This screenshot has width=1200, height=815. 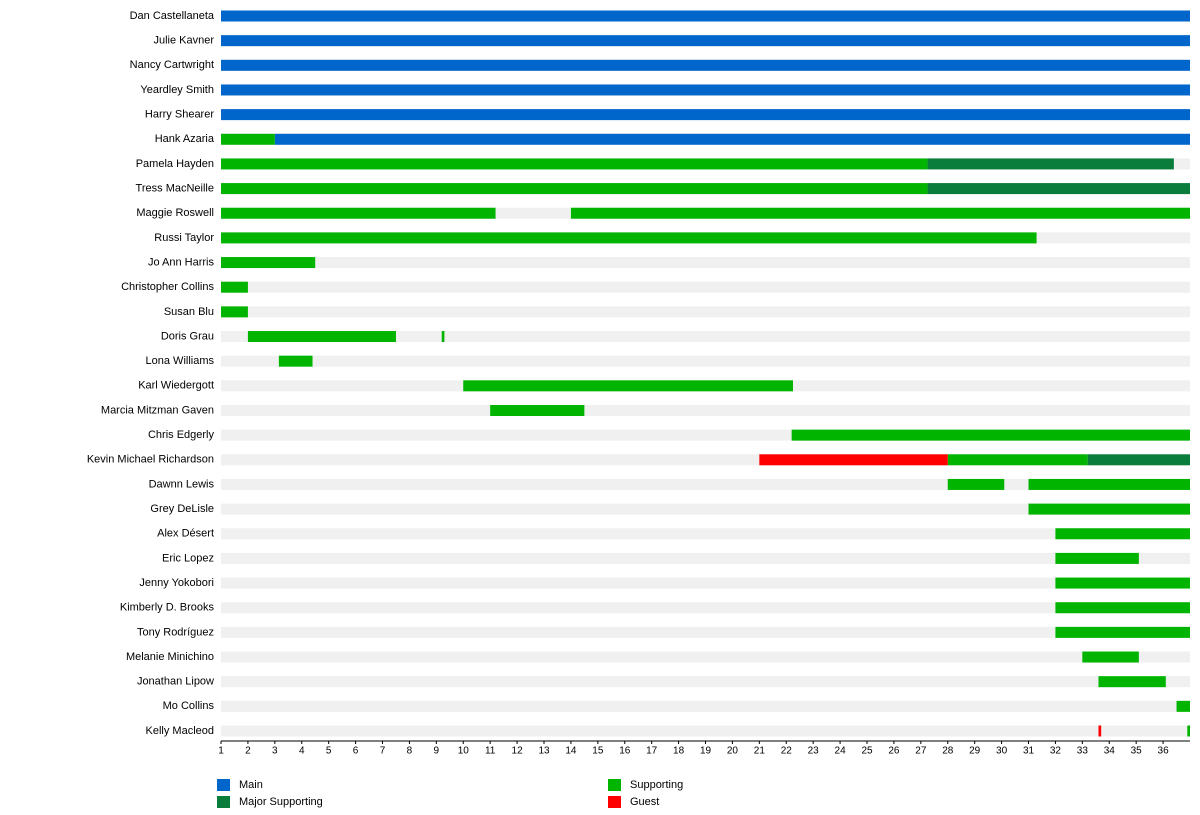 I want to click on row-label: Lona Williams, so click(x=180, y=361).